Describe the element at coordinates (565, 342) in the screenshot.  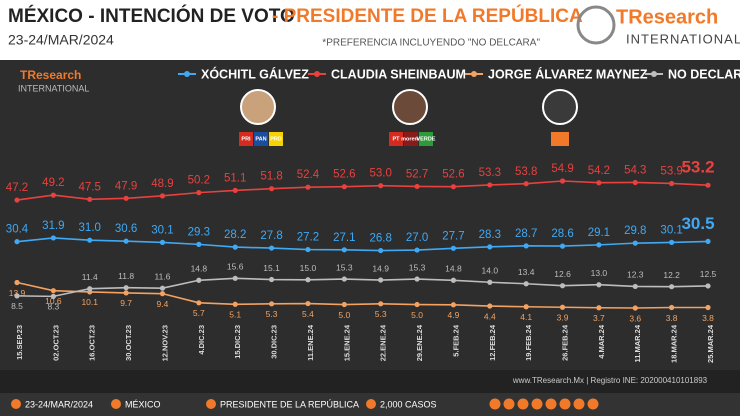
I see `x-tick-label: 26.FEB.24` at that location.